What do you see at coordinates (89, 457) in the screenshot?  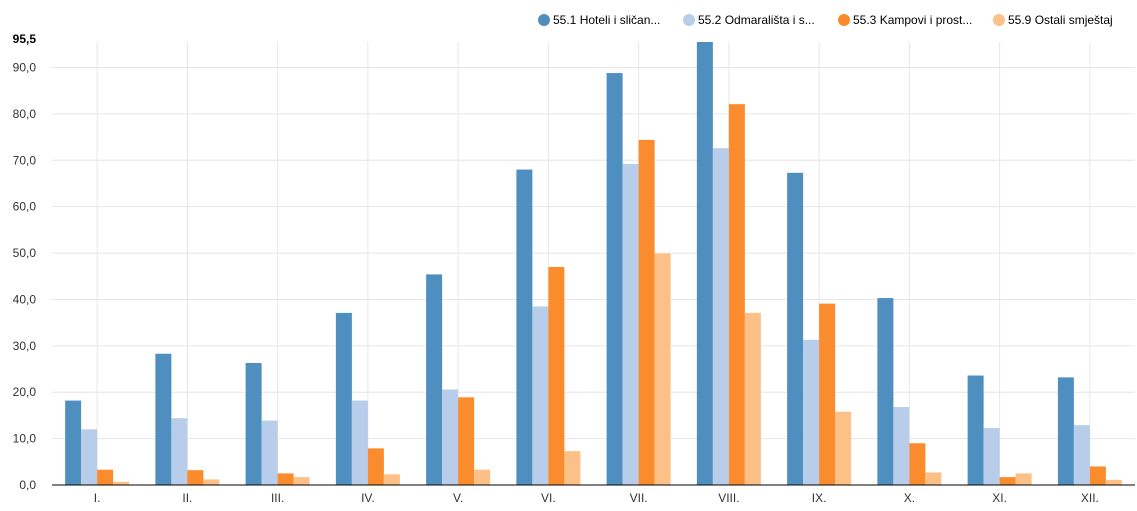 I see `bar-series-2-i` at bounding box center [89, 457].